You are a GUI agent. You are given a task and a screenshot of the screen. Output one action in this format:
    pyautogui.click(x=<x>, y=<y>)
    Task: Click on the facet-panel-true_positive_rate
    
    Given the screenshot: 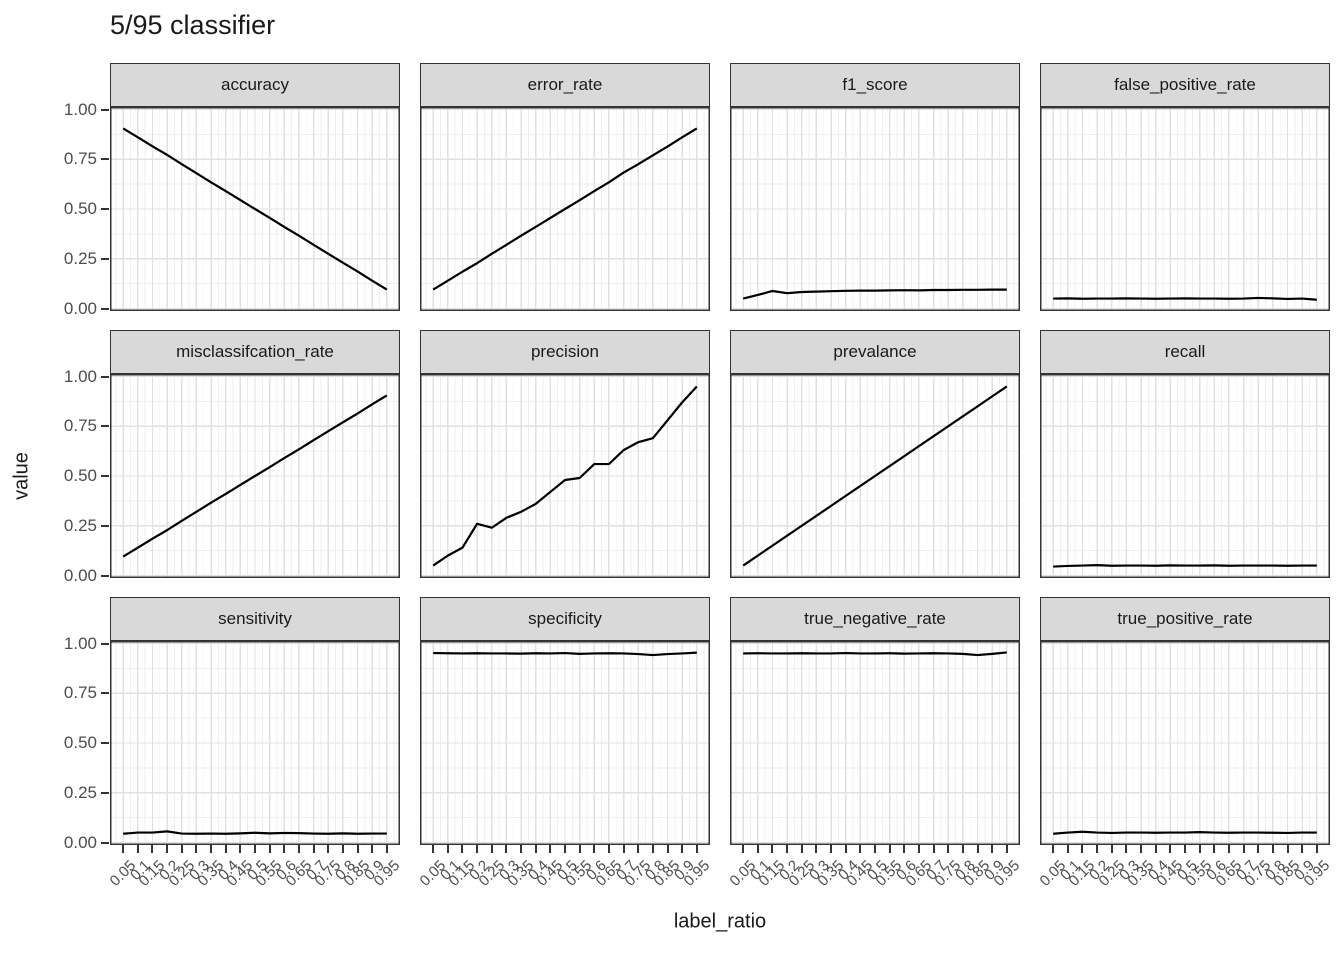 What is the action you would take?
    pyautogui.click(x=1185, y=743)
    